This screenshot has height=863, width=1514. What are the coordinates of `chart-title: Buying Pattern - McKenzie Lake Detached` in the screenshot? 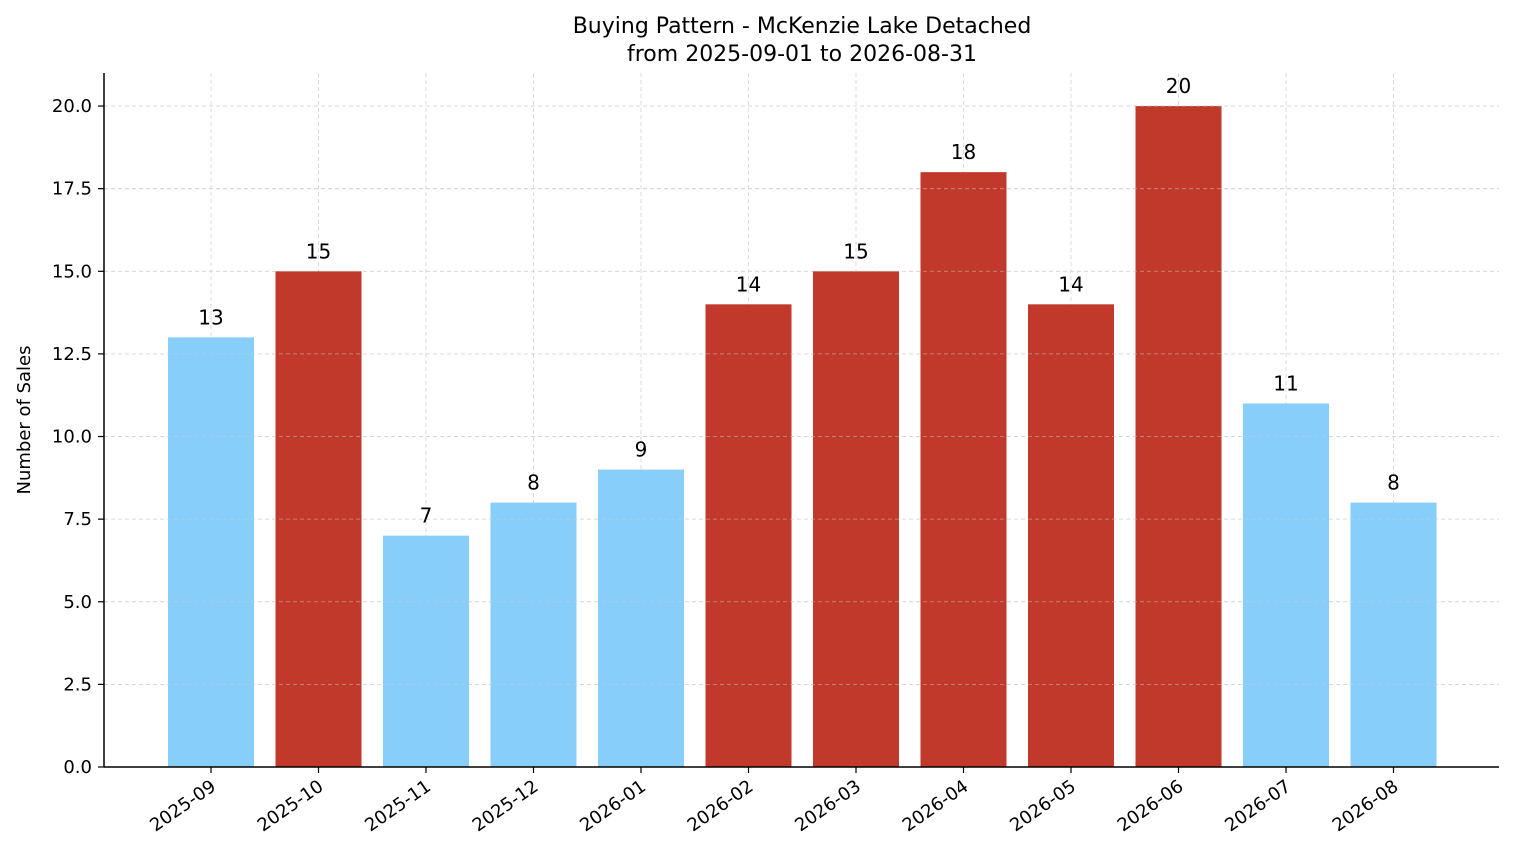 It's located at (802, 26).